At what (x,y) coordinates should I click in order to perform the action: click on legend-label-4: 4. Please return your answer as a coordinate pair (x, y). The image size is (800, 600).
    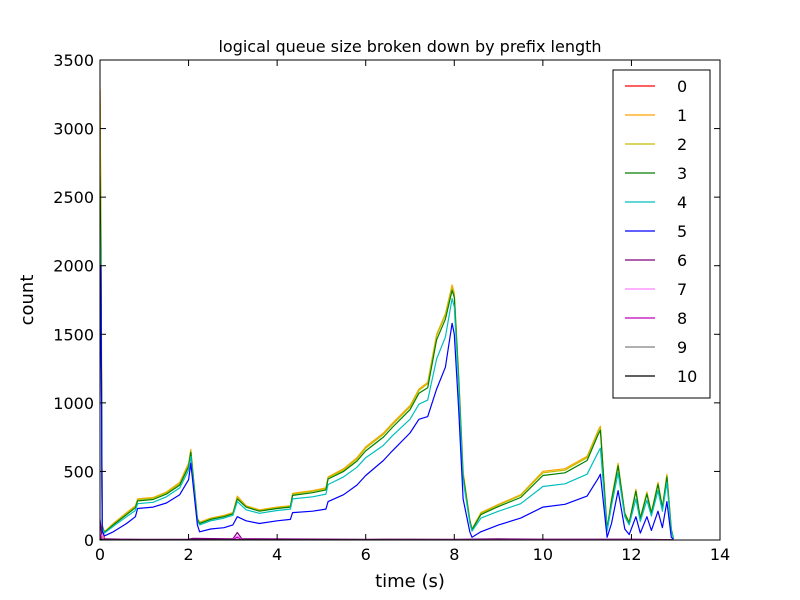
    Looking at the image, I should click on (682, 202).